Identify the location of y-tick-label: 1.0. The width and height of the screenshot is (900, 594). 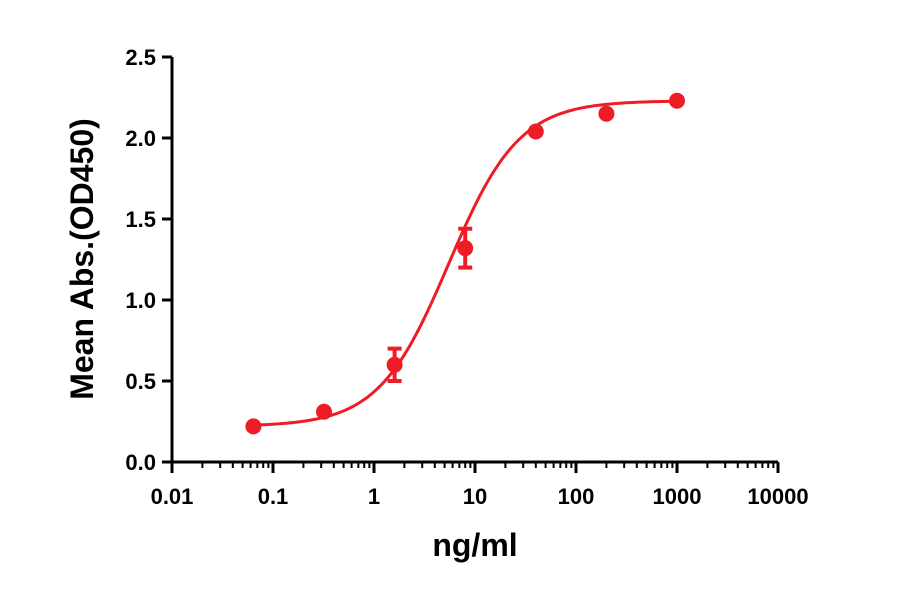
(140, 300).